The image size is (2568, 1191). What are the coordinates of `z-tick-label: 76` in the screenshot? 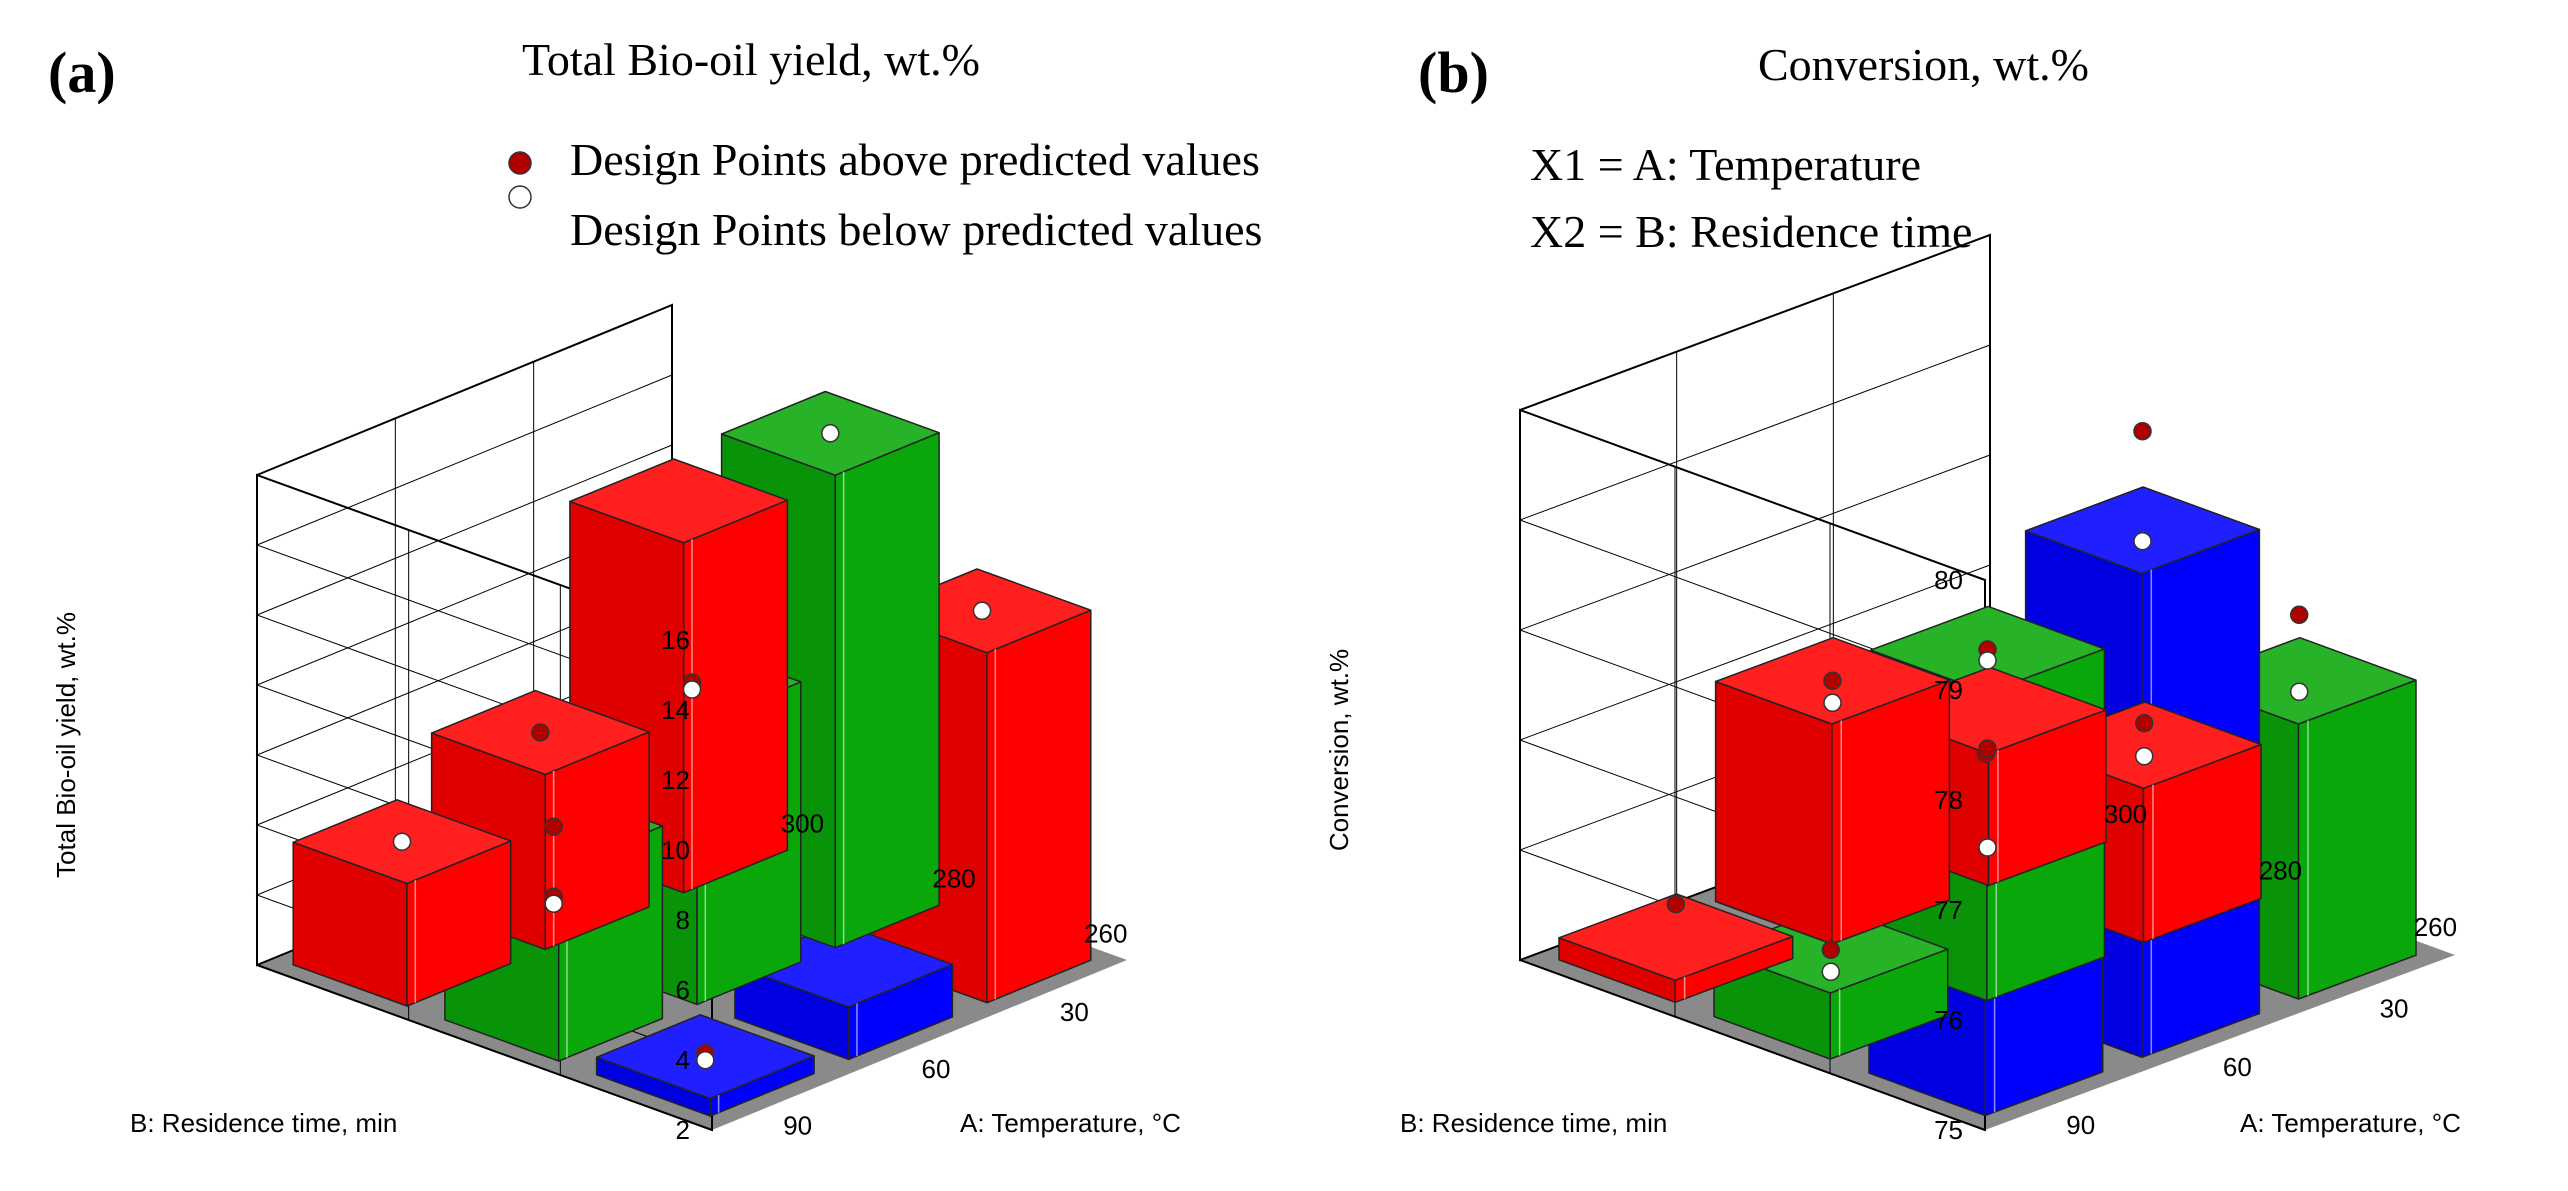 It's located at (1948, 1020).